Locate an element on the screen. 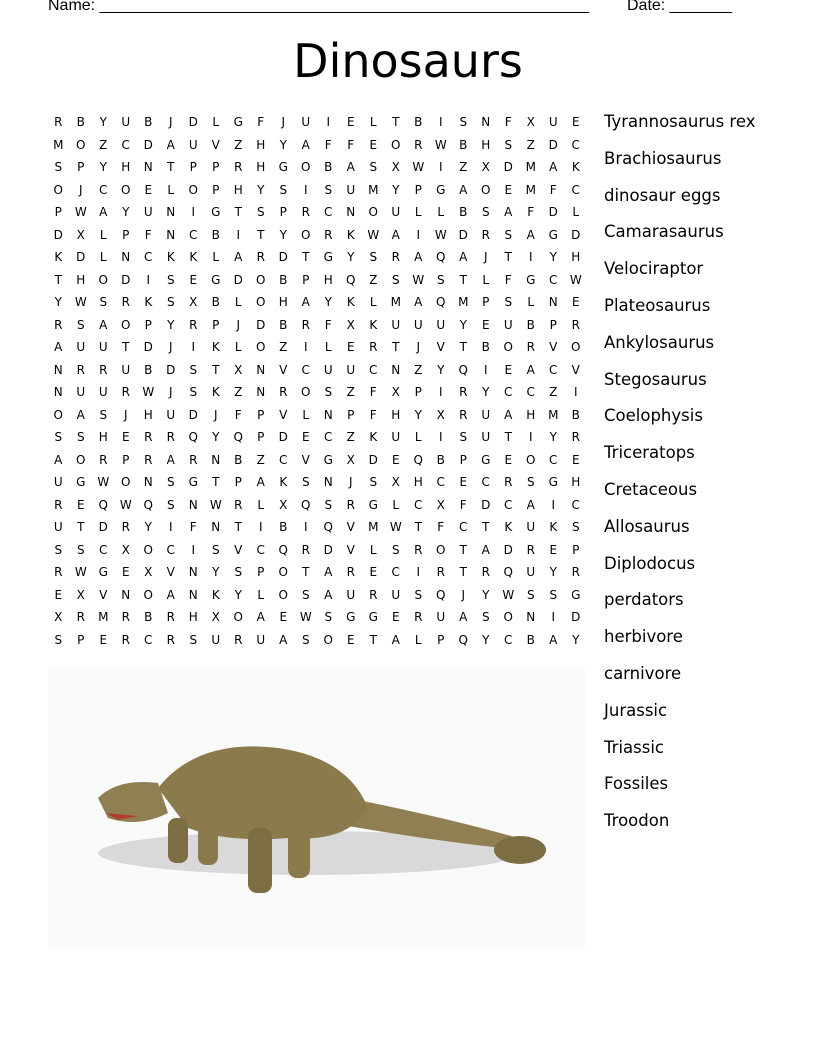 This screenshot has width=816, height=1056. grid-letter: V is located at coordinates (440, 347).